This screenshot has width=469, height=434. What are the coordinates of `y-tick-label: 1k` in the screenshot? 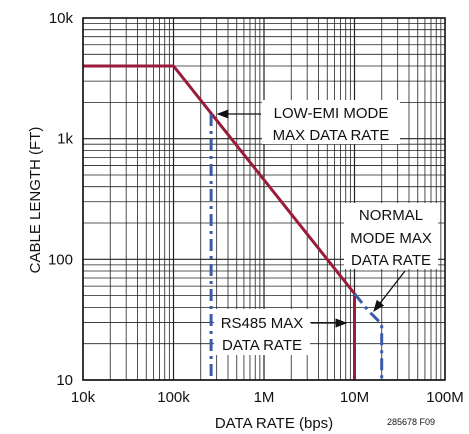 It's located at (65, 139).